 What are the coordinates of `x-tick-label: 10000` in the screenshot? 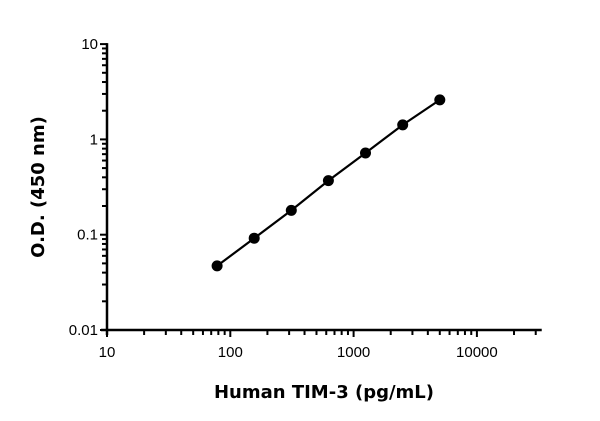 It's located at (477, 352).